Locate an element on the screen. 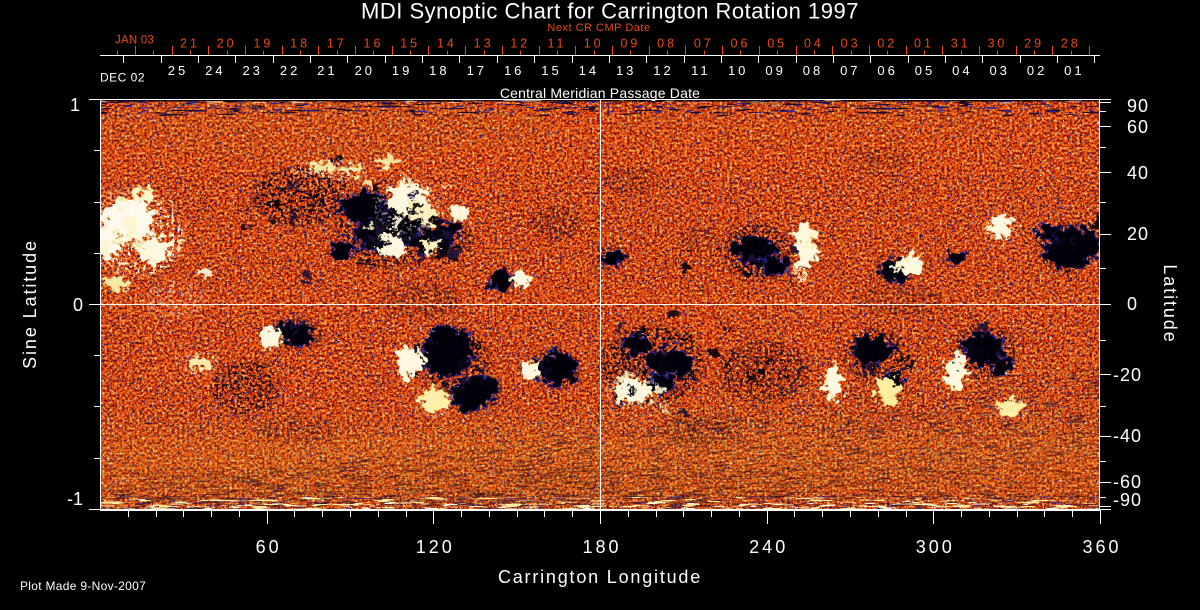 The height and width of the screenshot is (610, 1200). svg-text: 31 is located at coordinates (961, 44).